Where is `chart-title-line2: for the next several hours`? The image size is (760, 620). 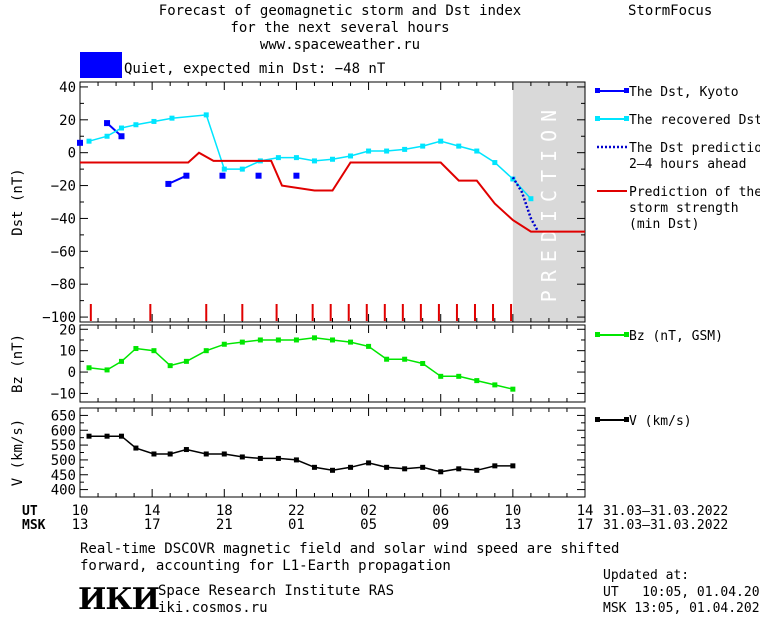 chart-title-line2: for the next several hours is located at coordinates (340, 28).